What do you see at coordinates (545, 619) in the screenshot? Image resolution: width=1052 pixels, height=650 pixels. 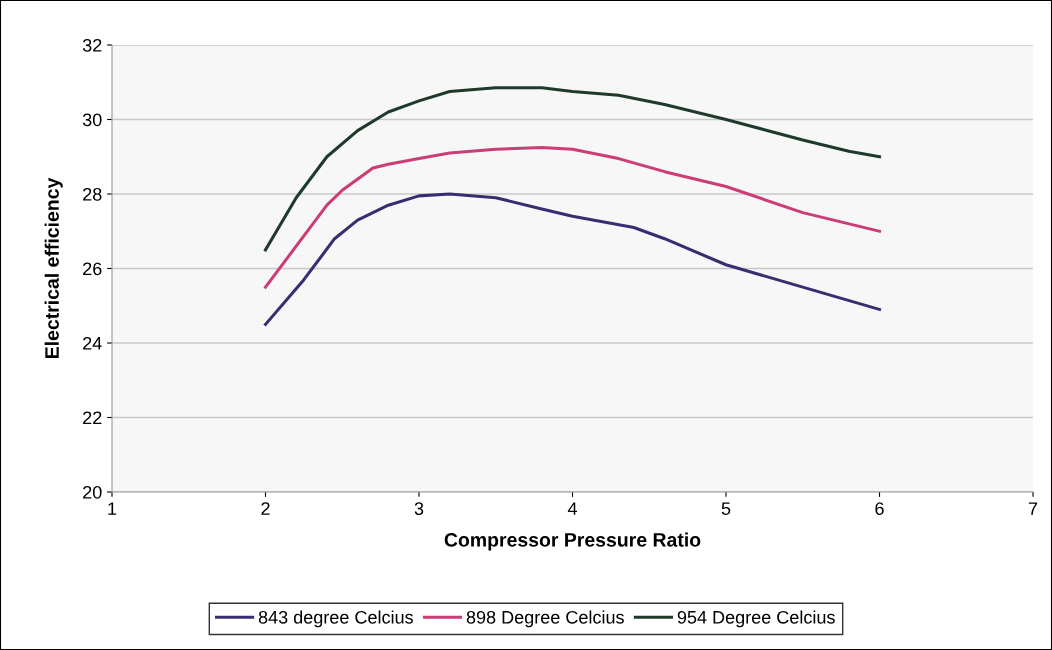 I see `legend-label: 898 Degree Celcius` at bounding box center [545, 619].